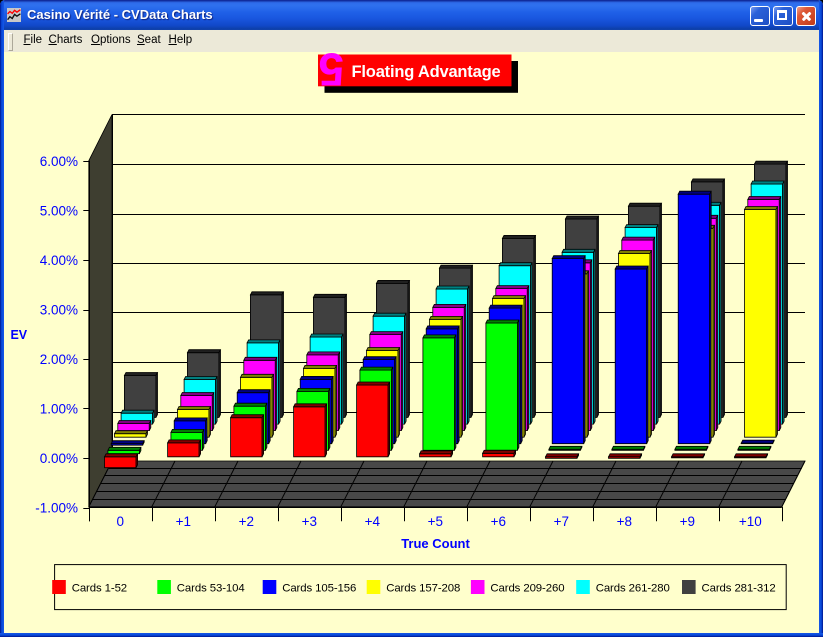  Describe the element at coordinates (59, 161) in the screenshot. I see `svg-text: 6.00%` at that location.